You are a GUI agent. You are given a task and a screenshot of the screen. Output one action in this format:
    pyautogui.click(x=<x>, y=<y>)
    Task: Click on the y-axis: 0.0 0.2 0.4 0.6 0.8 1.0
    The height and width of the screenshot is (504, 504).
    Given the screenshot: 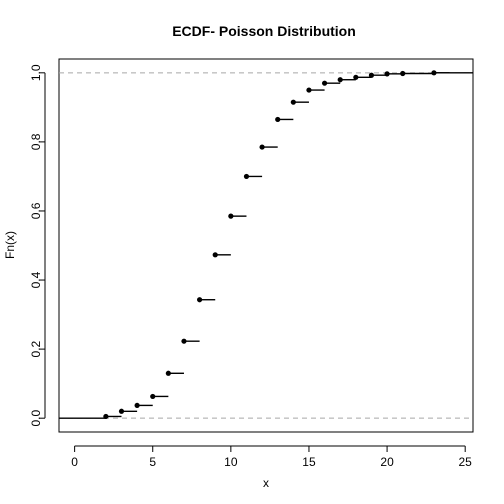 What is the action you would take?
    pyautogui.click(x=37, y=245)
    